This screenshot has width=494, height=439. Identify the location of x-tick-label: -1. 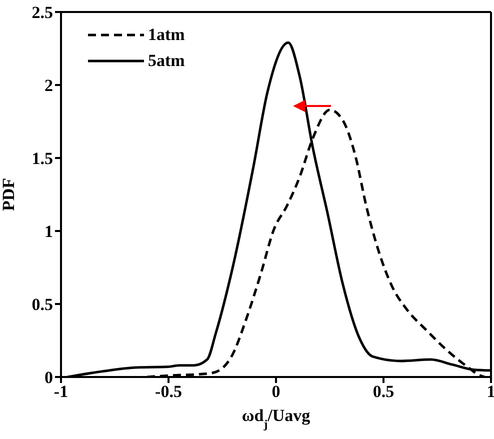
(61, 392).